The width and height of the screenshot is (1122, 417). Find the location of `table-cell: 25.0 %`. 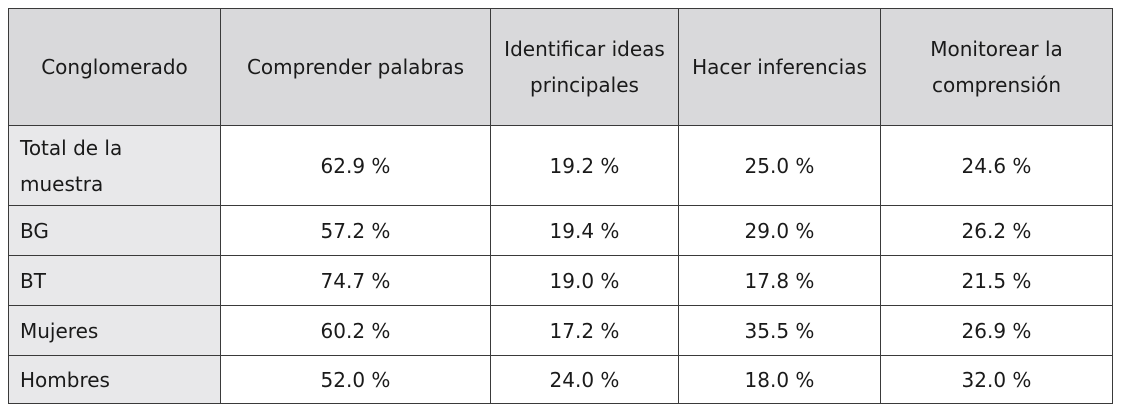

table-cell: 25.0 % is located at coordinates (779, 165).